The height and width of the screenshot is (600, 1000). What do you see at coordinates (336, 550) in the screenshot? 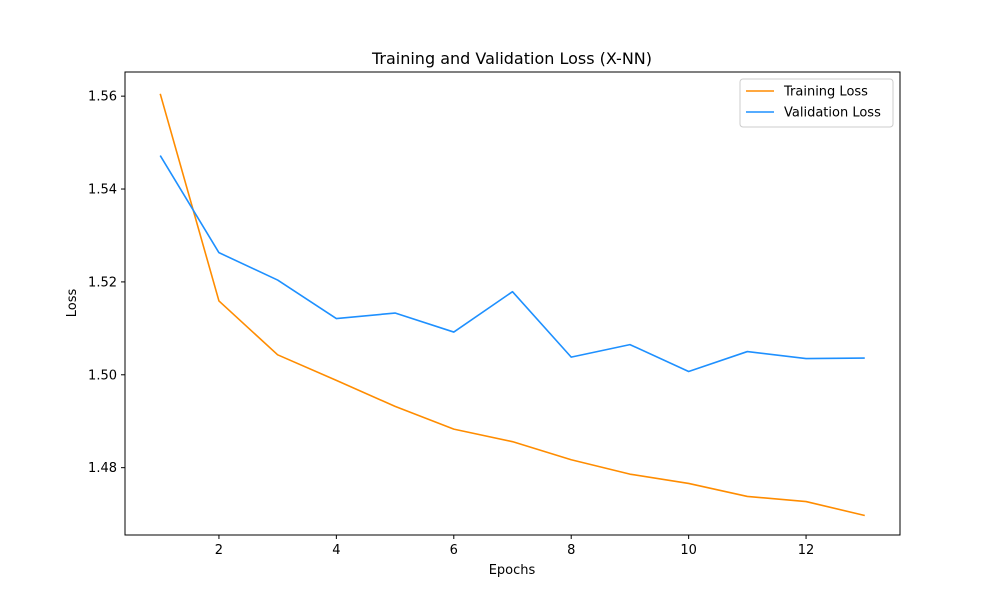
I see `x-tick-label: 4` at bounding box center [336, 550].